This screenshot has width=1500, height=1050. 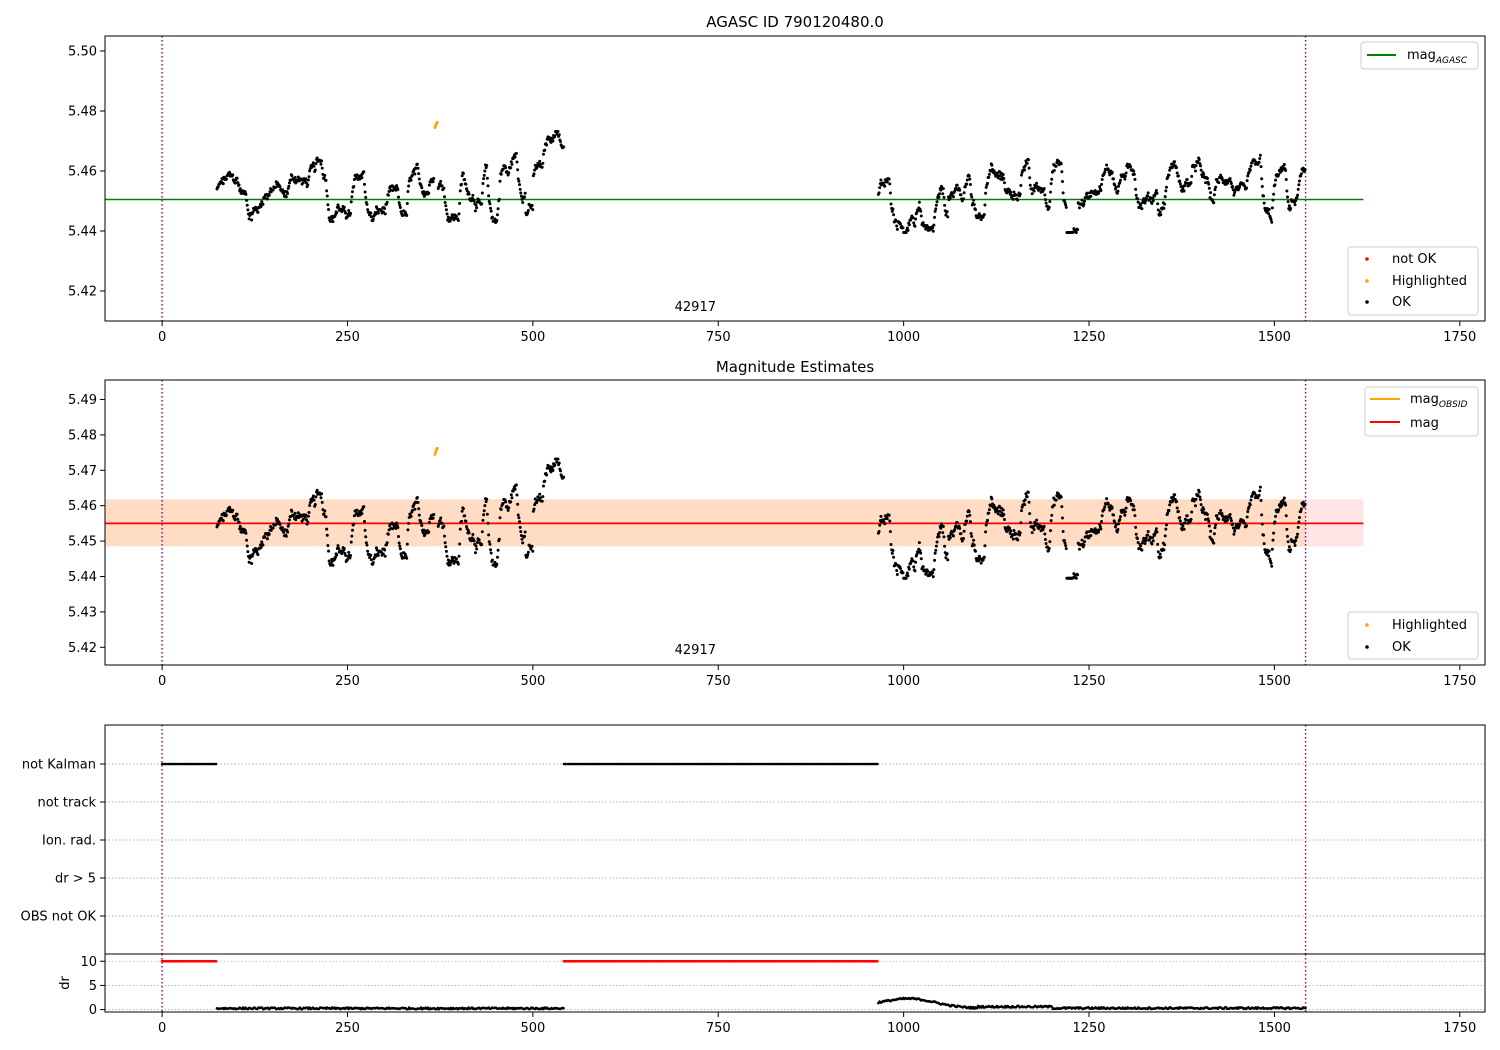 What do you see at coordinates (82, 612) in the screenshot?
I see `y-tick-label: 5.43` at bounding box center [82, 612].